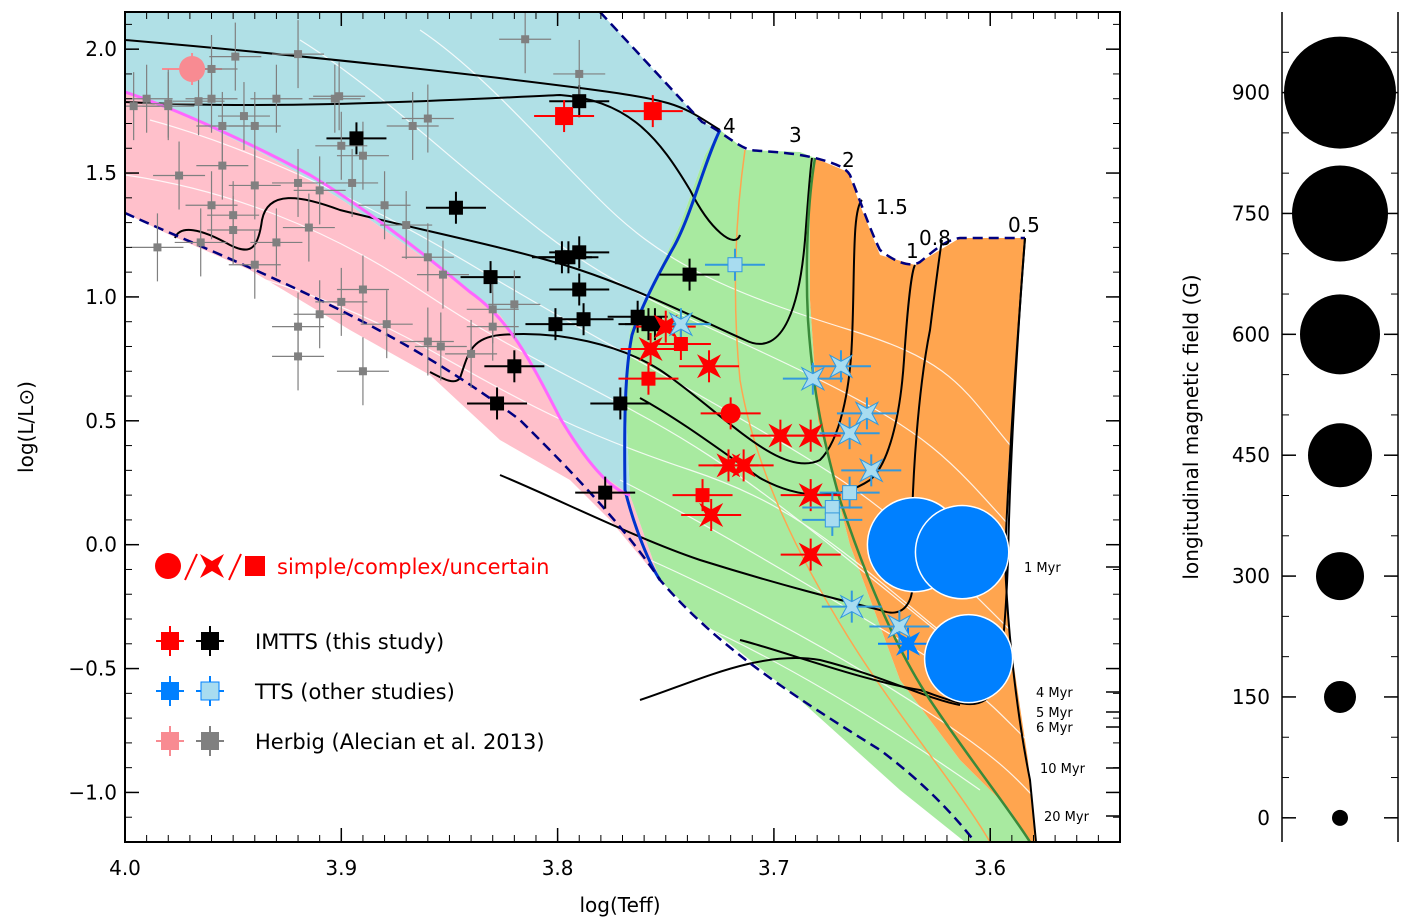  What do you see at coordinates (26, 427) in the screenshot?
I see `y-axis-title: log(L/L⊙)` at bounding box center [26, 427].